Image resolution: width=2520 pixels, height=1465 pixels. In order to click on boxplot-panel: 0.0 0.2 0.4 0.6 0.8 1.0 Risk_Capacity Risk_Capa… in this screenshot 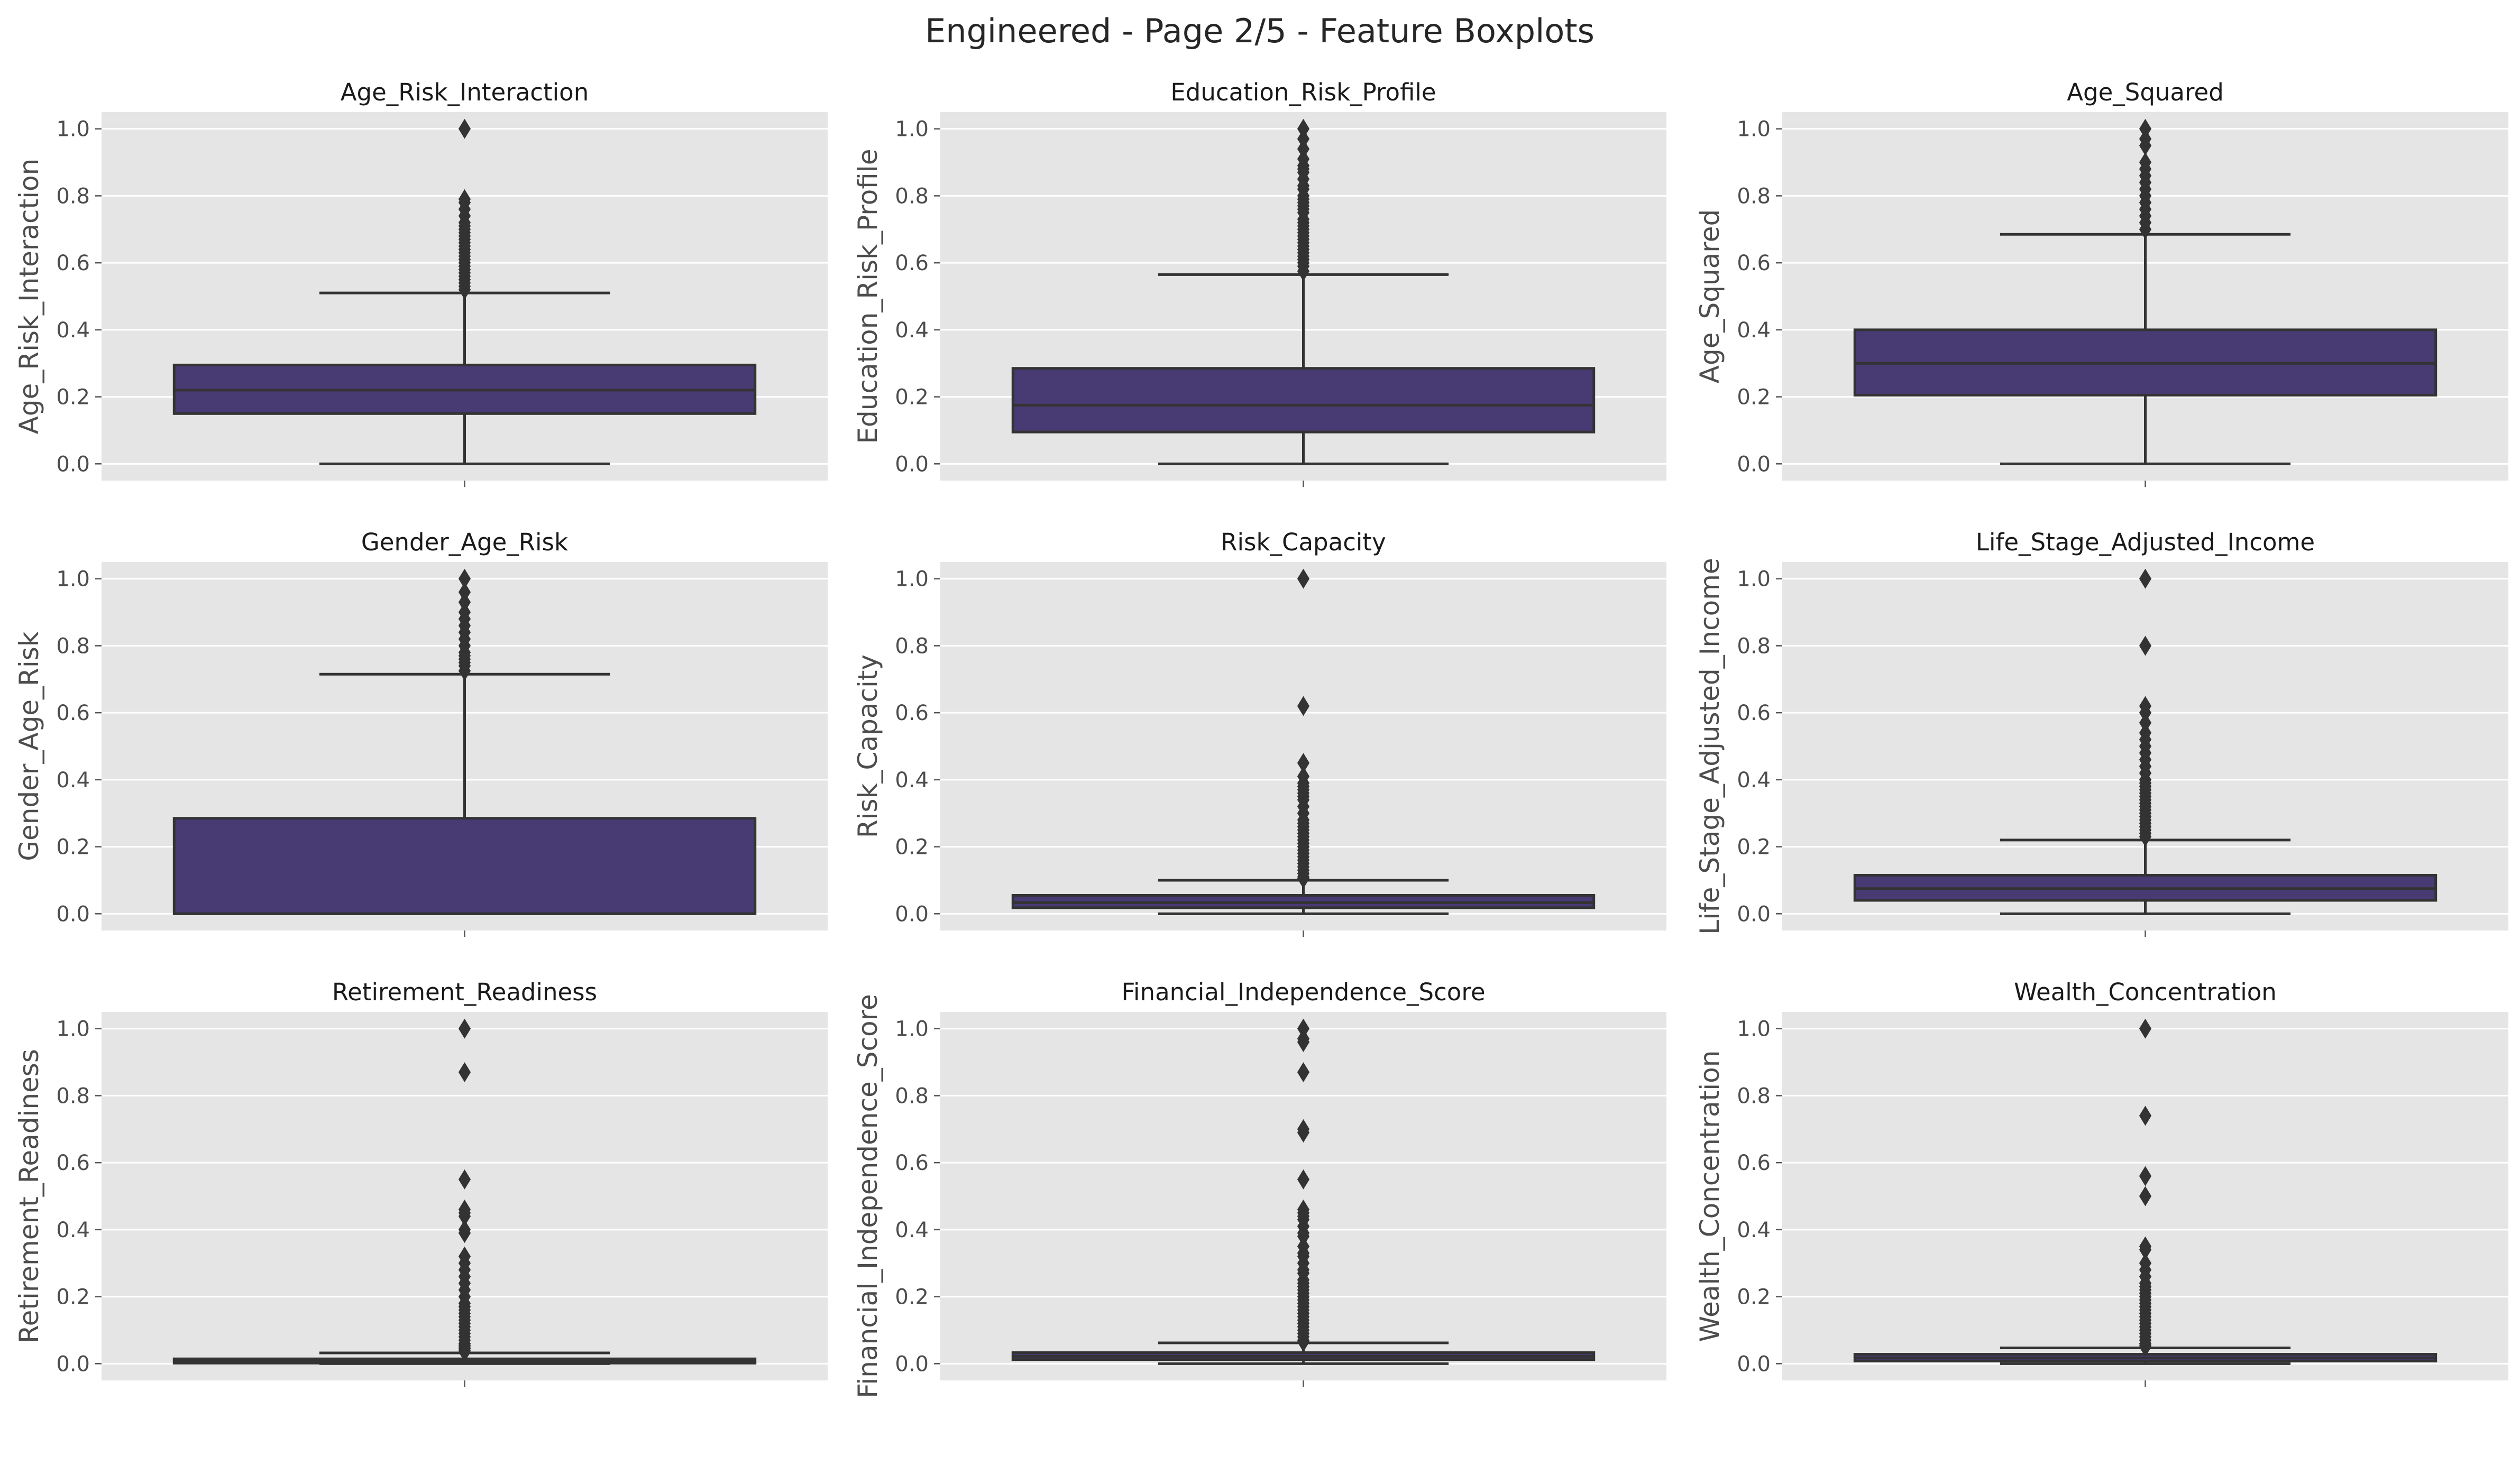, I will do `click(1259, 732)`.